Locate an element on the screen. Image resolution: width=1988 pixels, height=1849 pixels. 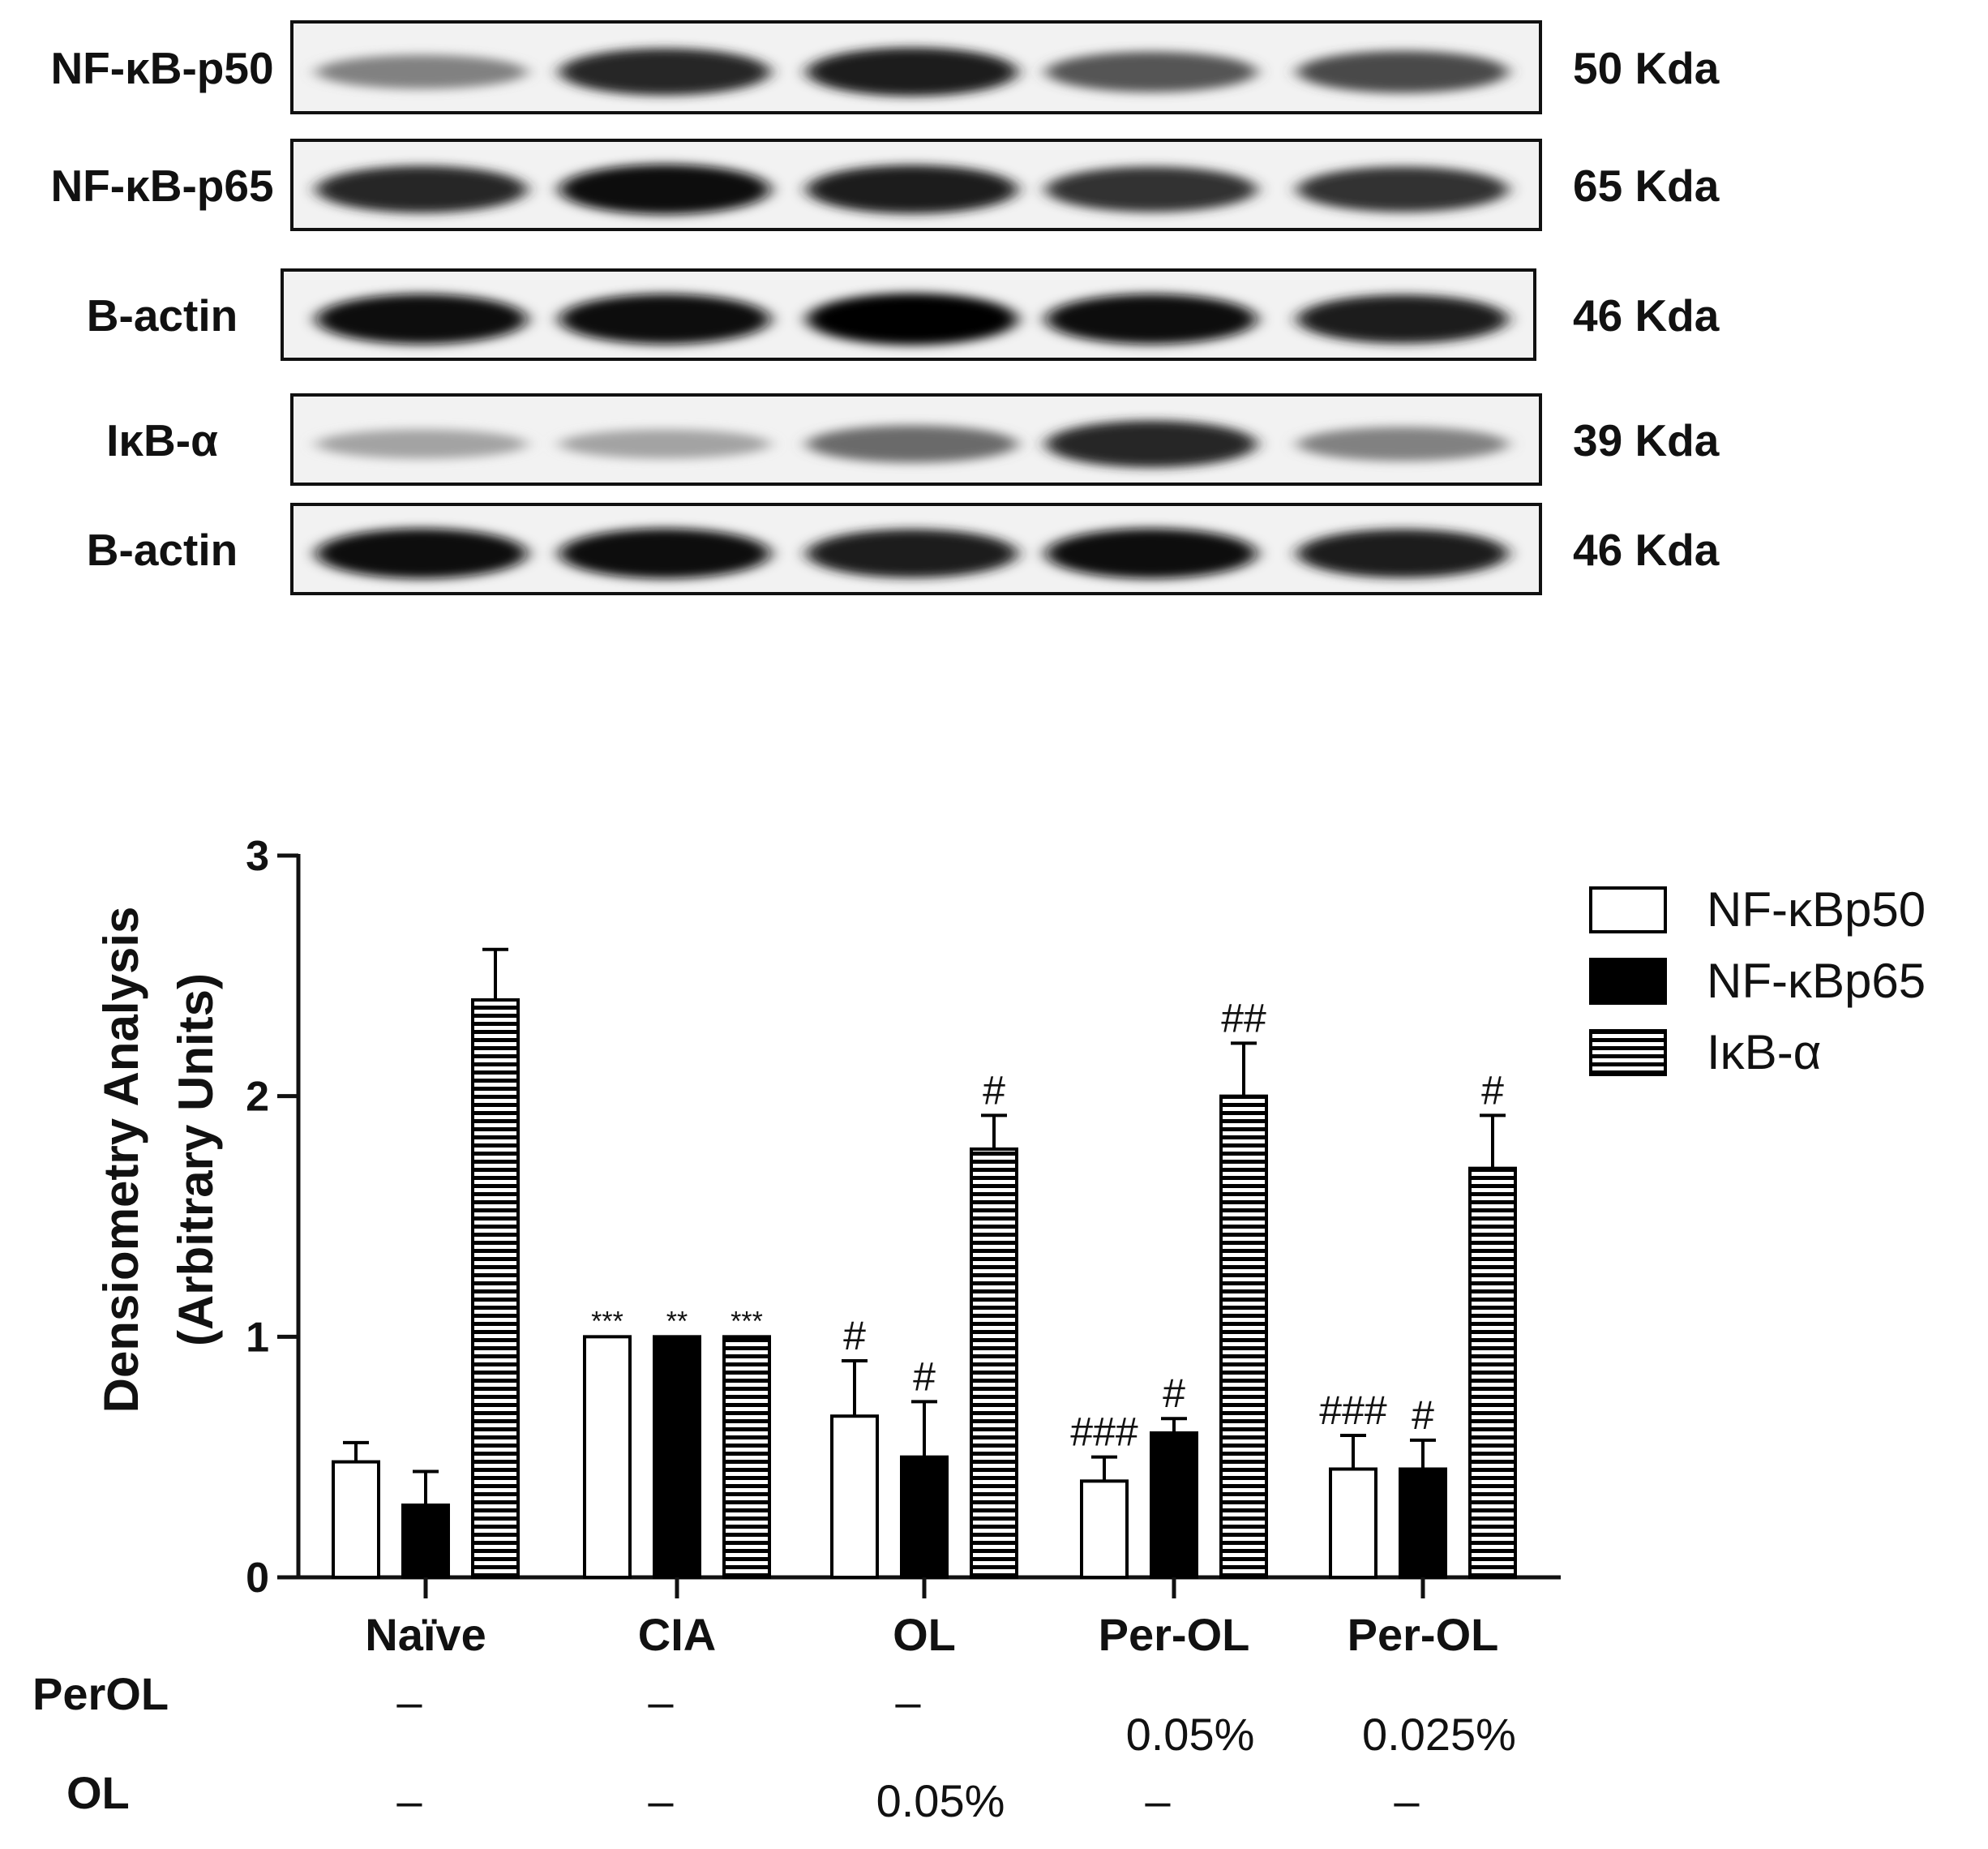
blot-kda-label: 39 Kda is located at coordinates (1646, 440).